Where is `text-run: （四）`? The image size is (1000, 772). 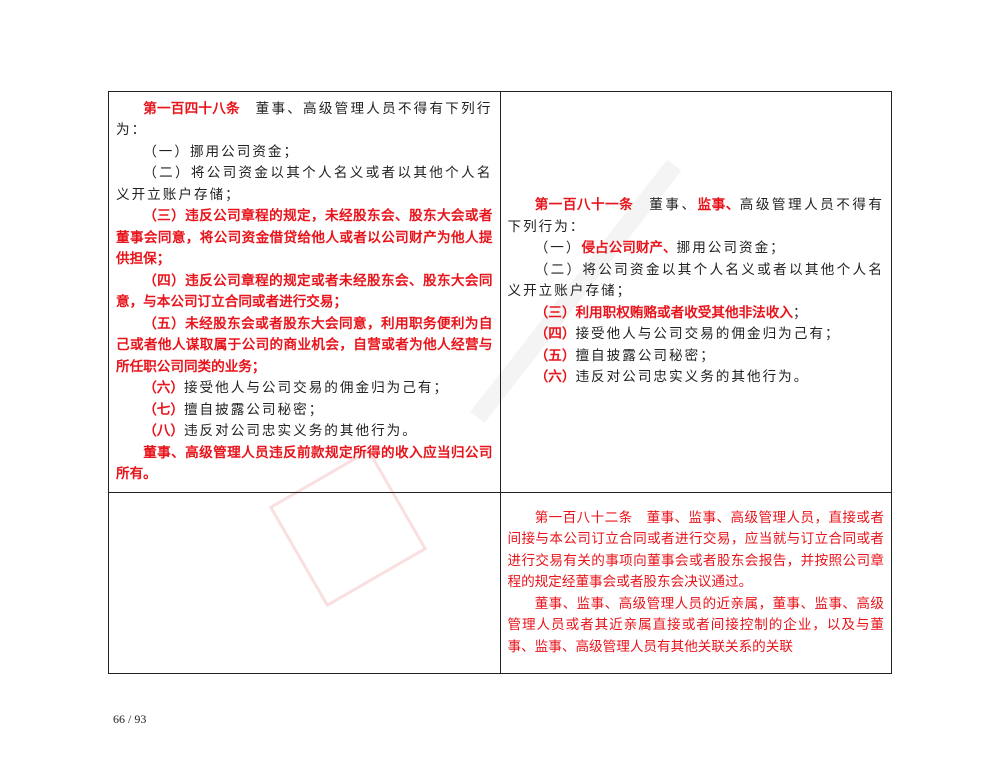 text-run: （四） is located at coordinates (555, 334).